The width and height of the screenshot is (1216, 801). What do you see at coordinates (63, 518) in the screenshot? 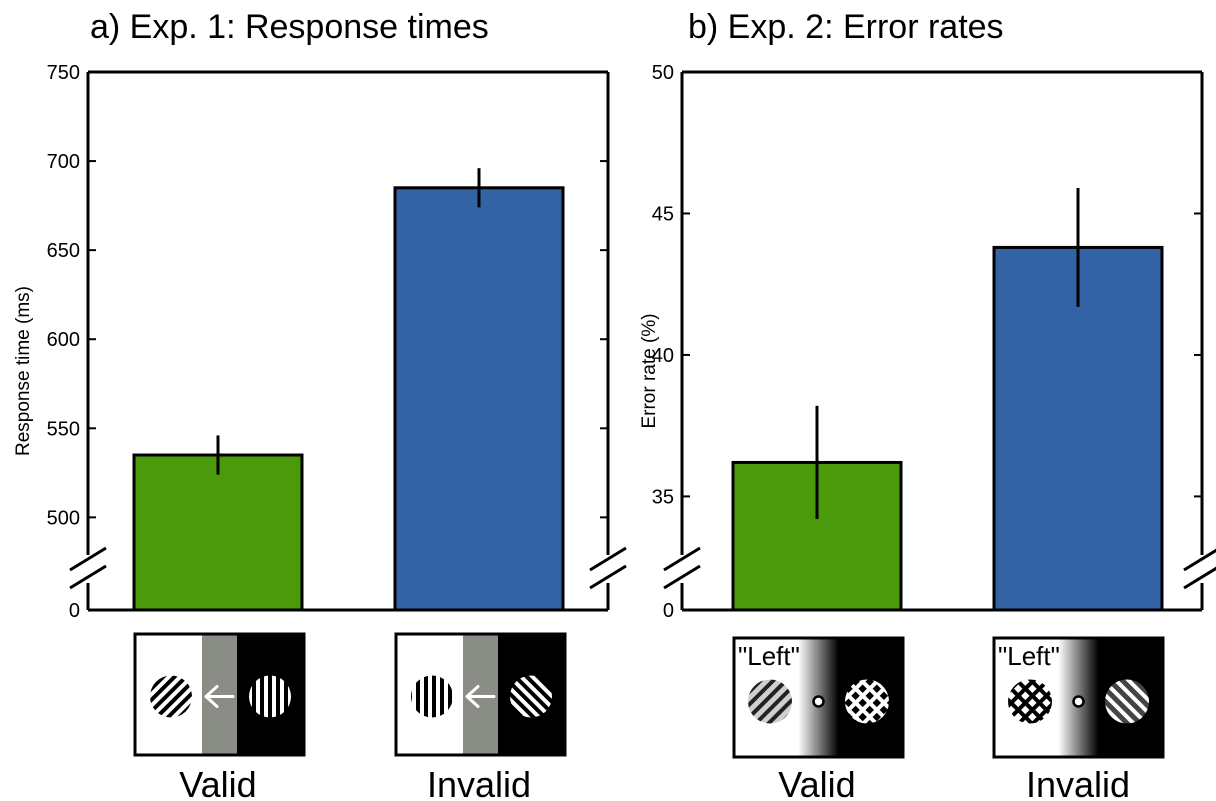
I see `y-tick-label: 500` at bounding box center [63, 518].